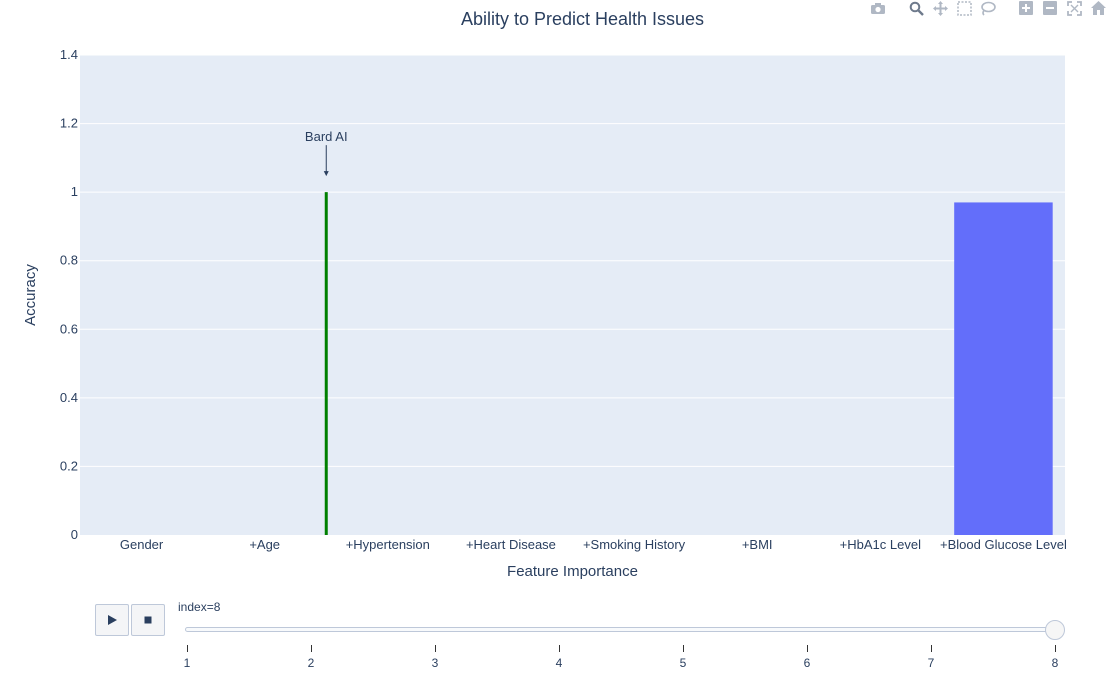 The image size is (1115, 683). I want to click on x-tick-label: +Age, so click(264, 544).